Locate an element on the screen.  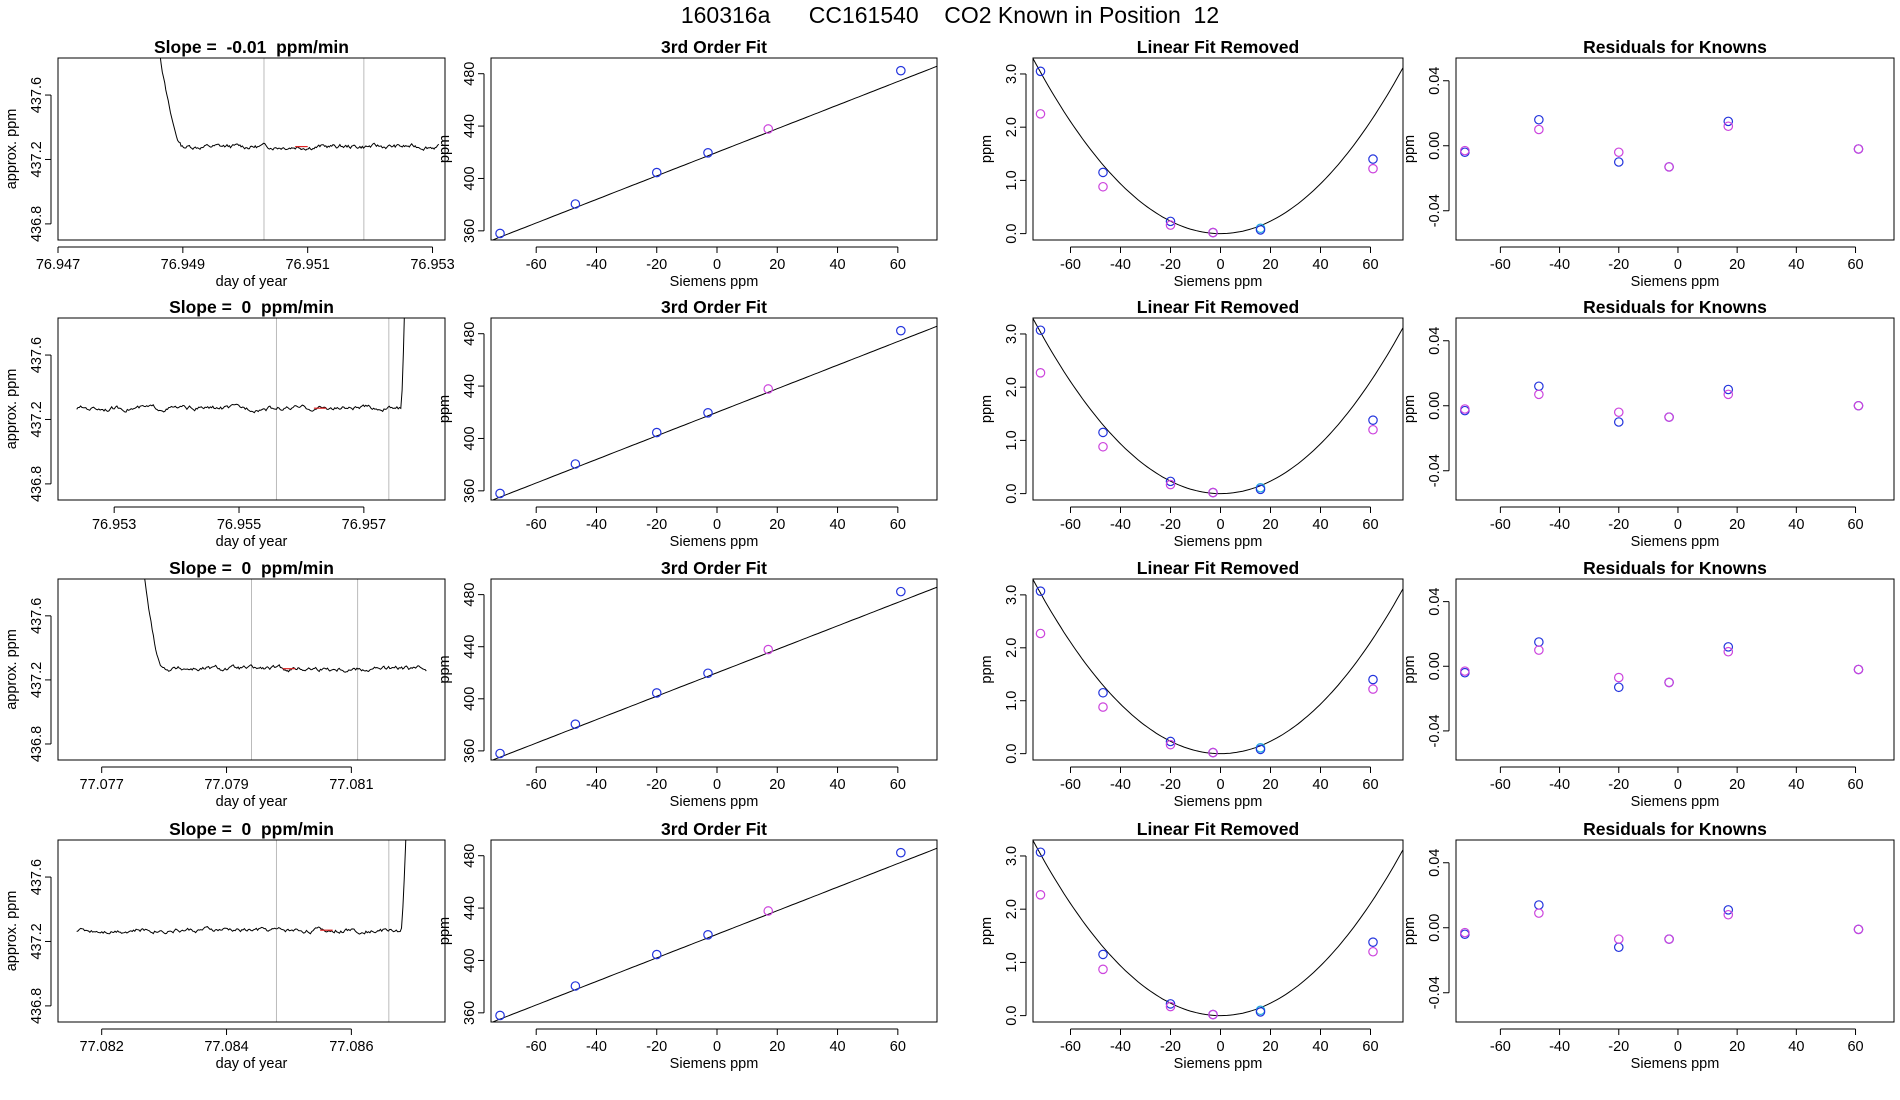
x-tick-label: 77.077 is located at coordinates (102, 785).